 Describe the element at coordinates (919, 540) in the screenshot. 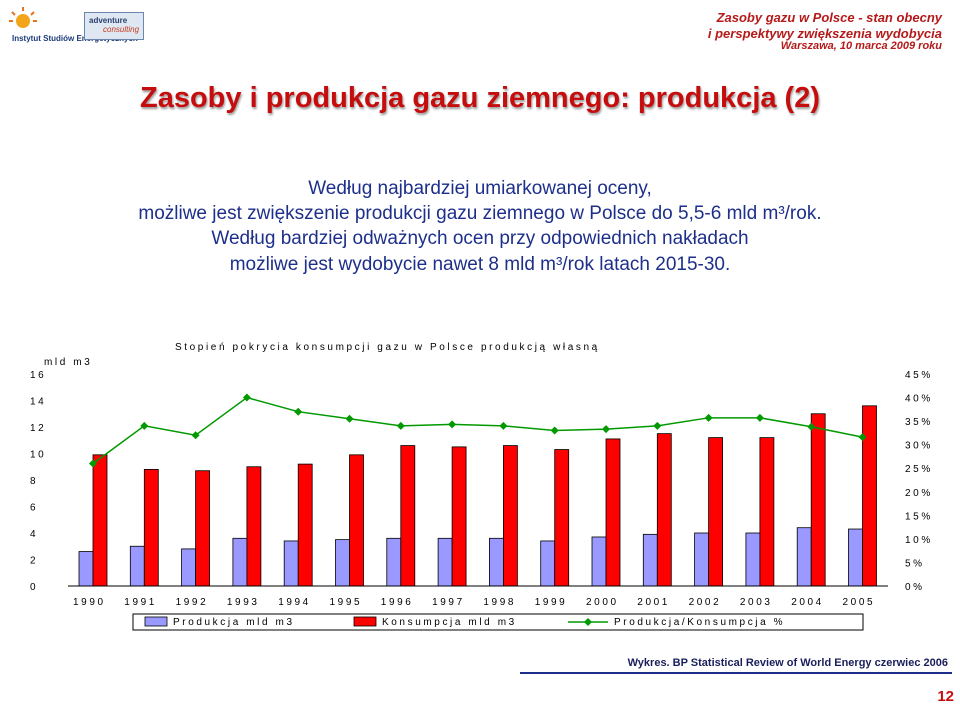

I see `y2-tick-label: 10%` at that location.